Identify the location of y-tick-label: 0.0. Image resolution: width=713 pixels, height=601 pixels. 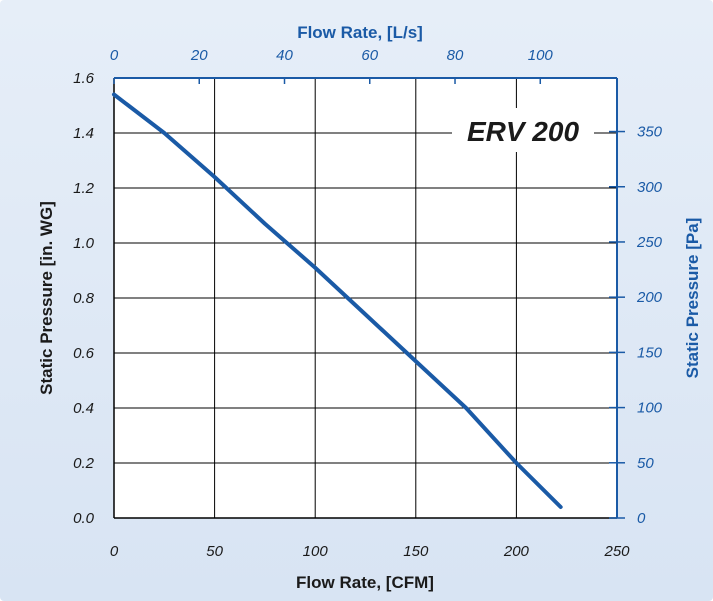
(84, 518).